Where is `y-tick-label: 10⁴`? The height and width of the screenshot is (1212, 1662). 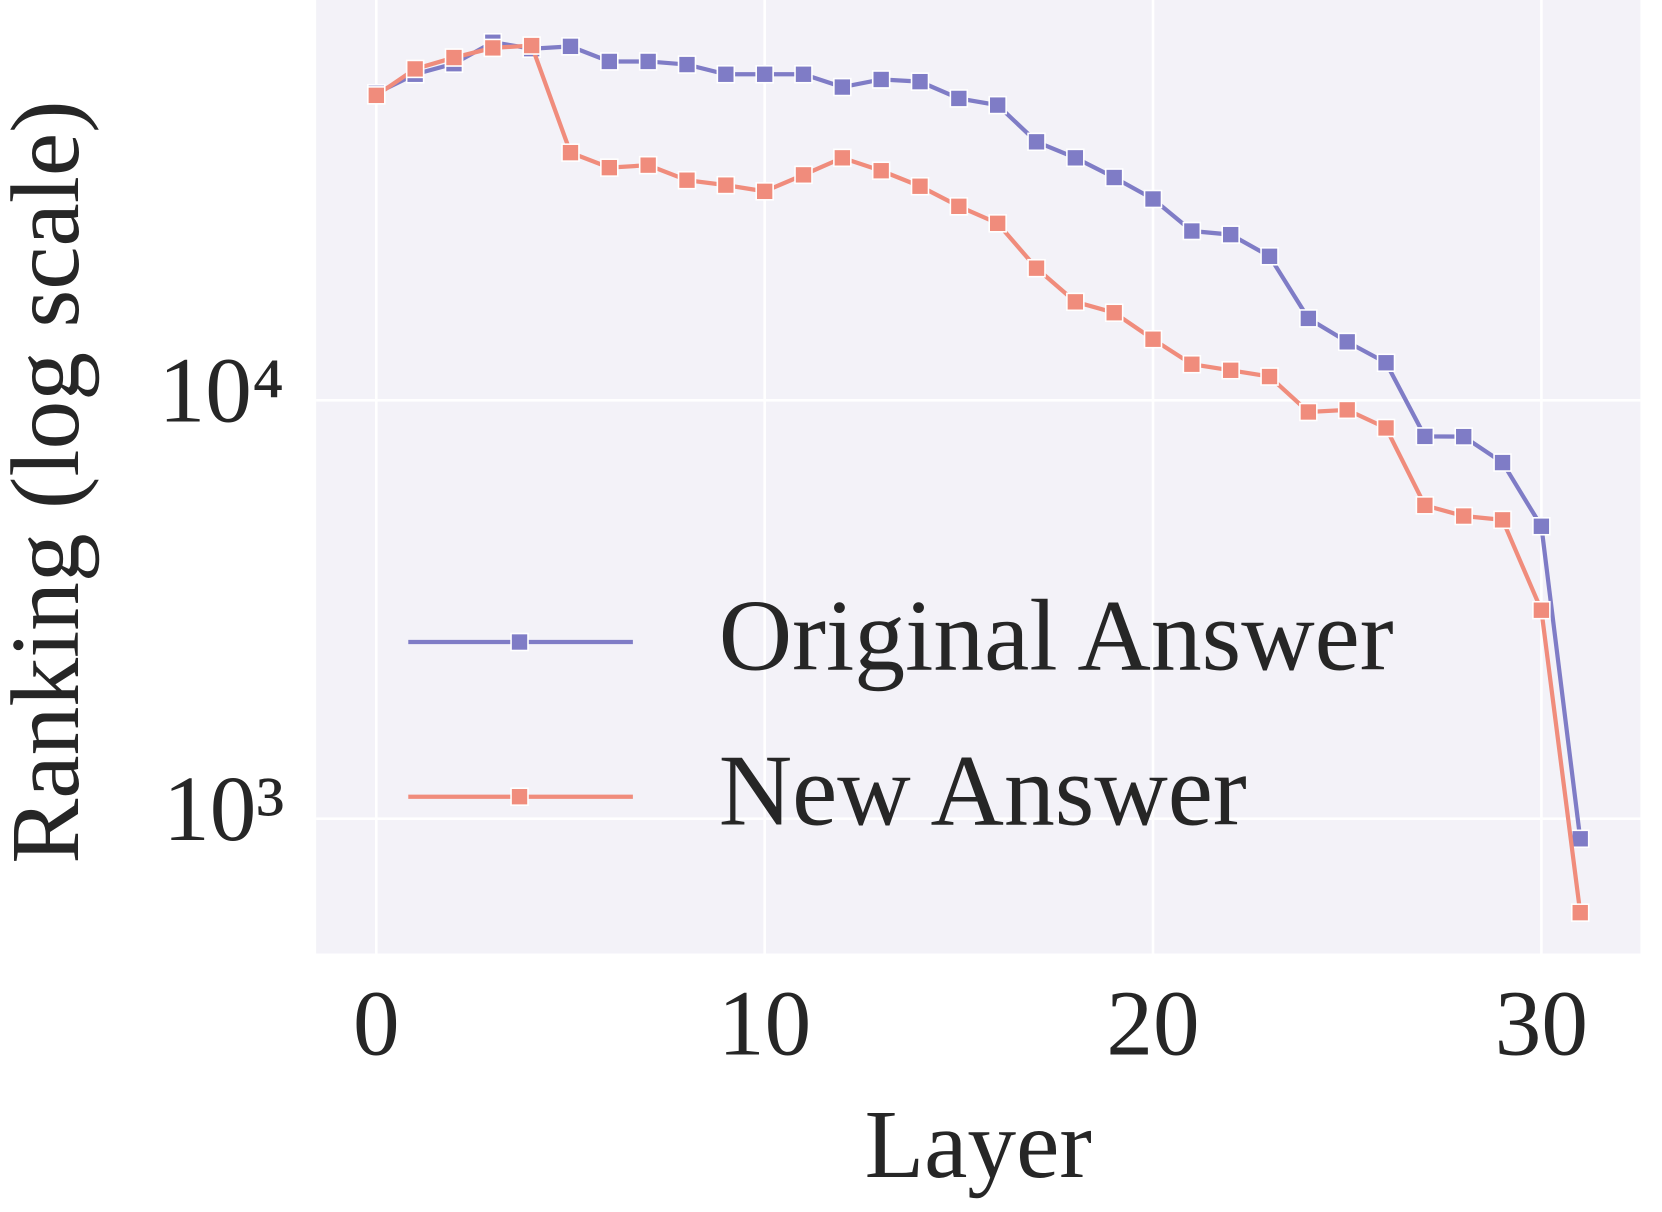
y-tick-label: 10⁴ is located at coordinates (222, 391).